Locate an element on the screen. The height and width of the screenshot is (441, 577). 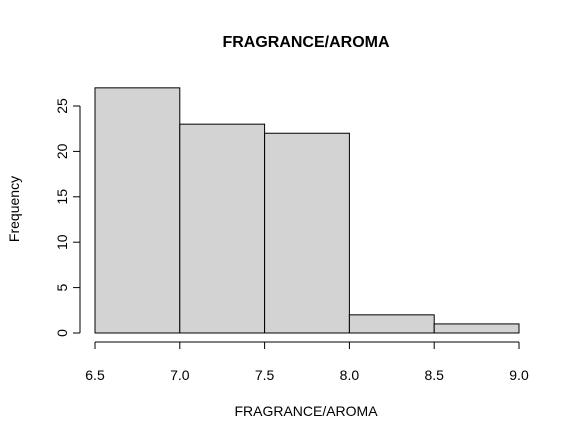
y-tick-label: 20 is located at coordinates (62, 151).